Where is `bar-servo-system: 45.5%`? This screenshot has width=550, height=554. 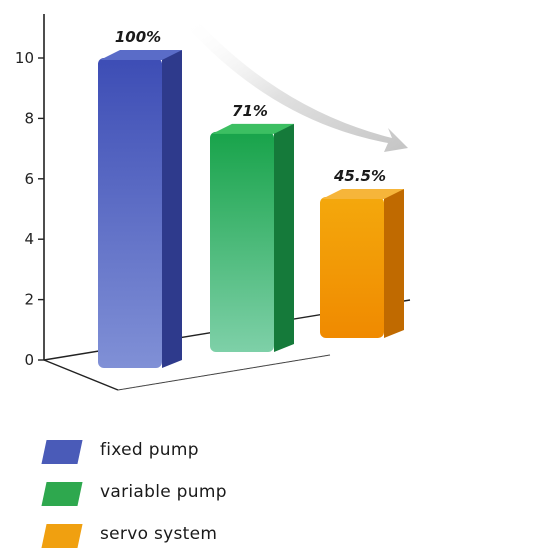 bar-servo-system: 45.5% is located at coordinates (362, 252).